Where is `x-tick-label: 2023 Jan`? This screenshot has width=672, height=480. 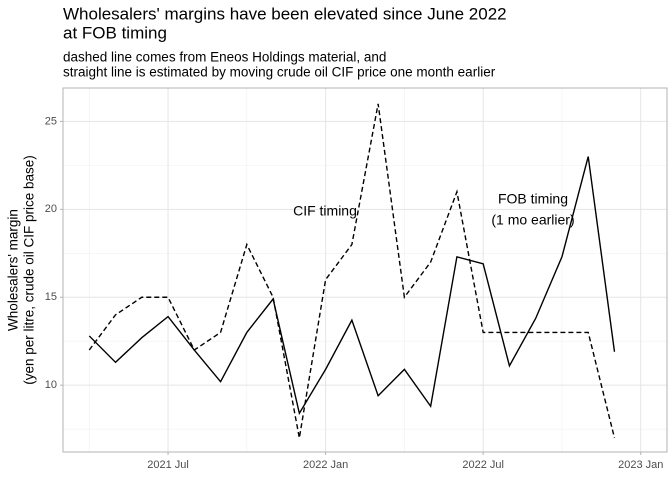
x-tick-label: 2023 Jan is located at coordinates (640, 465).